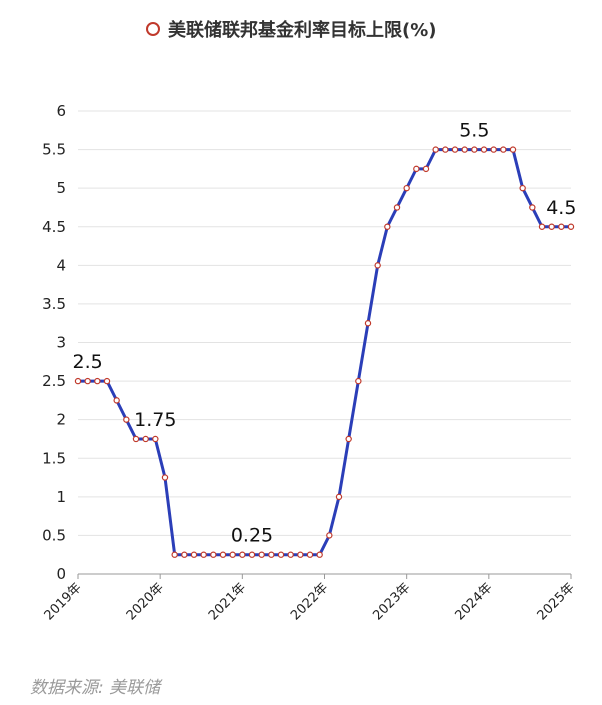 This screenshot has width=602, height=705. What do you see at coordinates (54, 304) in the screenshot?
I see `y-tick-label: 3.5` at bounding box center [54, 304].